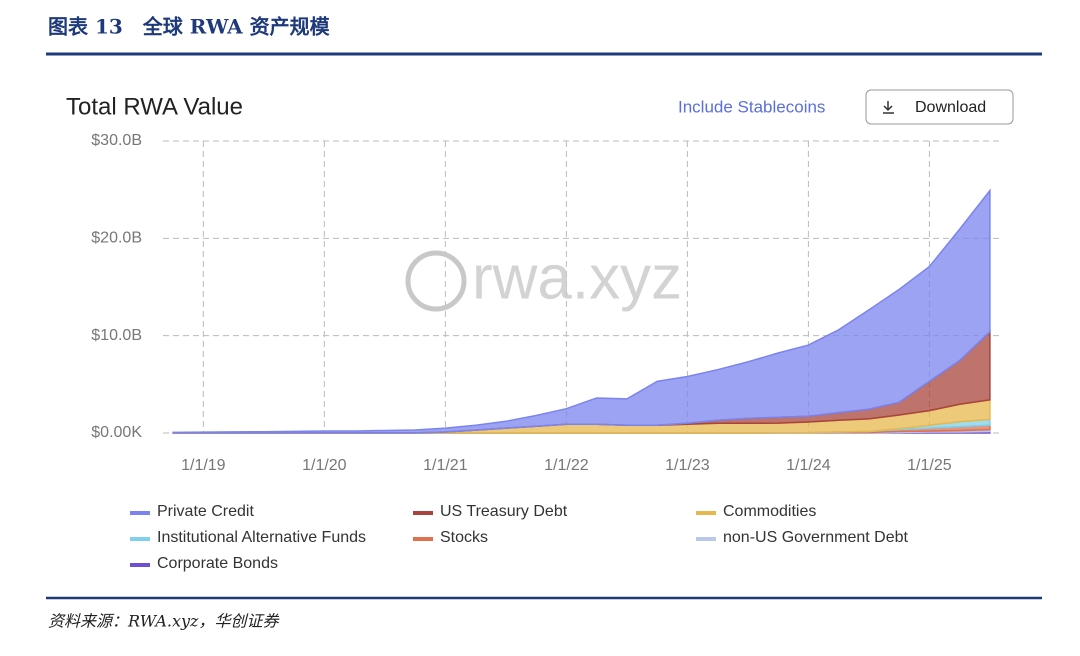 Image resolution: width=1080 pixels, height=656 pixels. What do you see at coordinates (687, 465) in the screenshot?
I see `x-tick-label: 1/1/23` at bounding box center [687, 465].